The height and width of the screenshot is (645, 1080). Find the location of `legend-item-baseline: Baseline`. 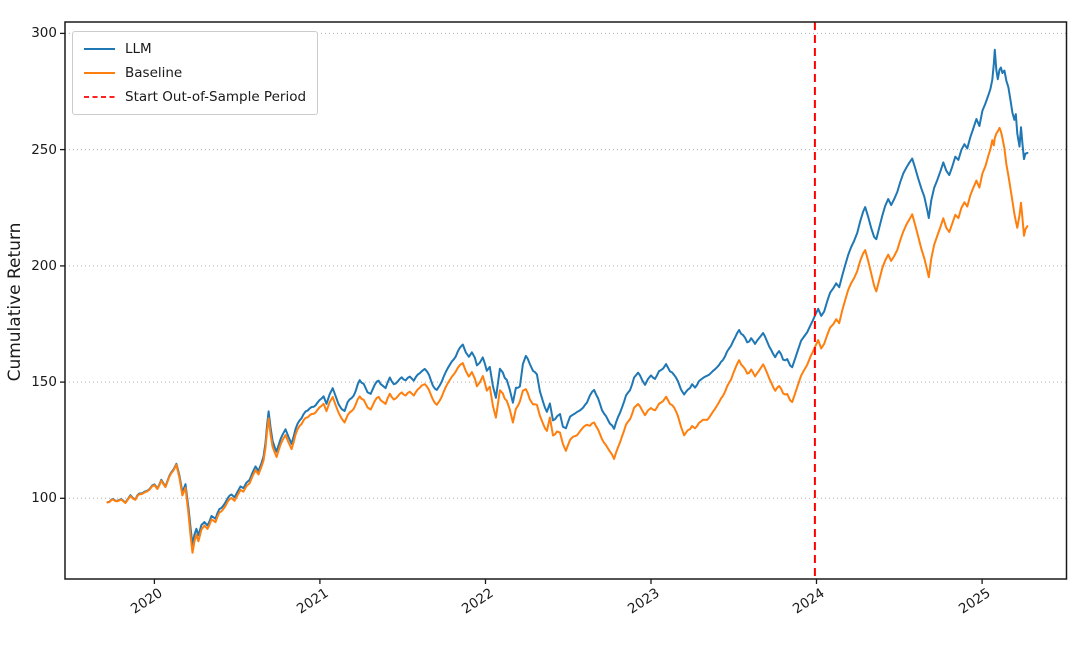

legend-item-baseline: Baseline is located at coordinates (194, 73).